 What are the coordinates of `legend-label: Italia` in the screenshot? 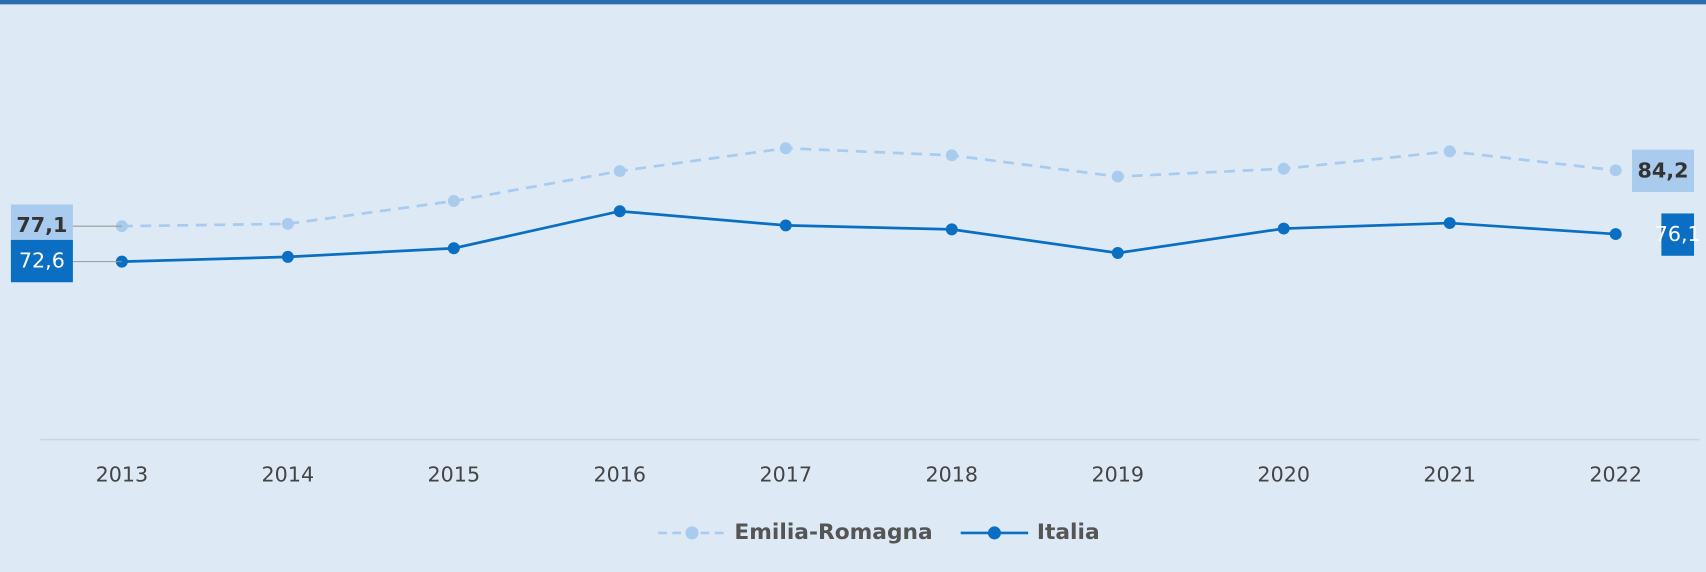 It's located at (1068, 532).